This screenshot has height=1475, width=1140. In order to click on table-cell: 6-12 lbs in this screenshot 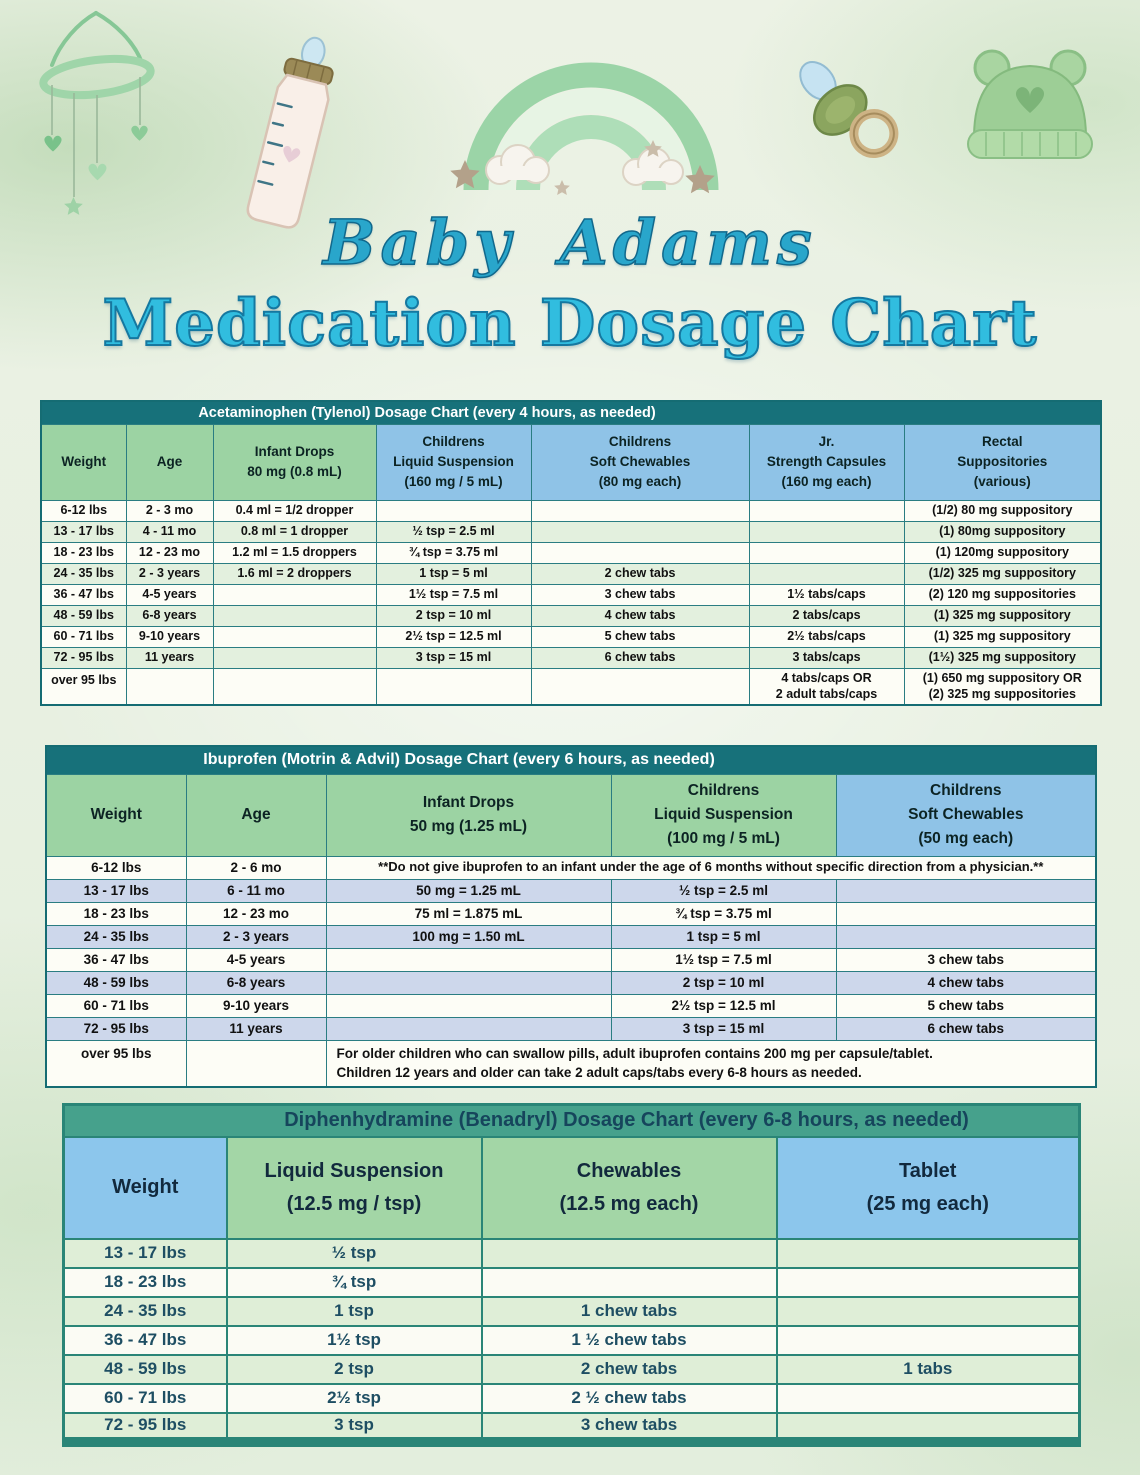, I will do `click(83, 510)`.